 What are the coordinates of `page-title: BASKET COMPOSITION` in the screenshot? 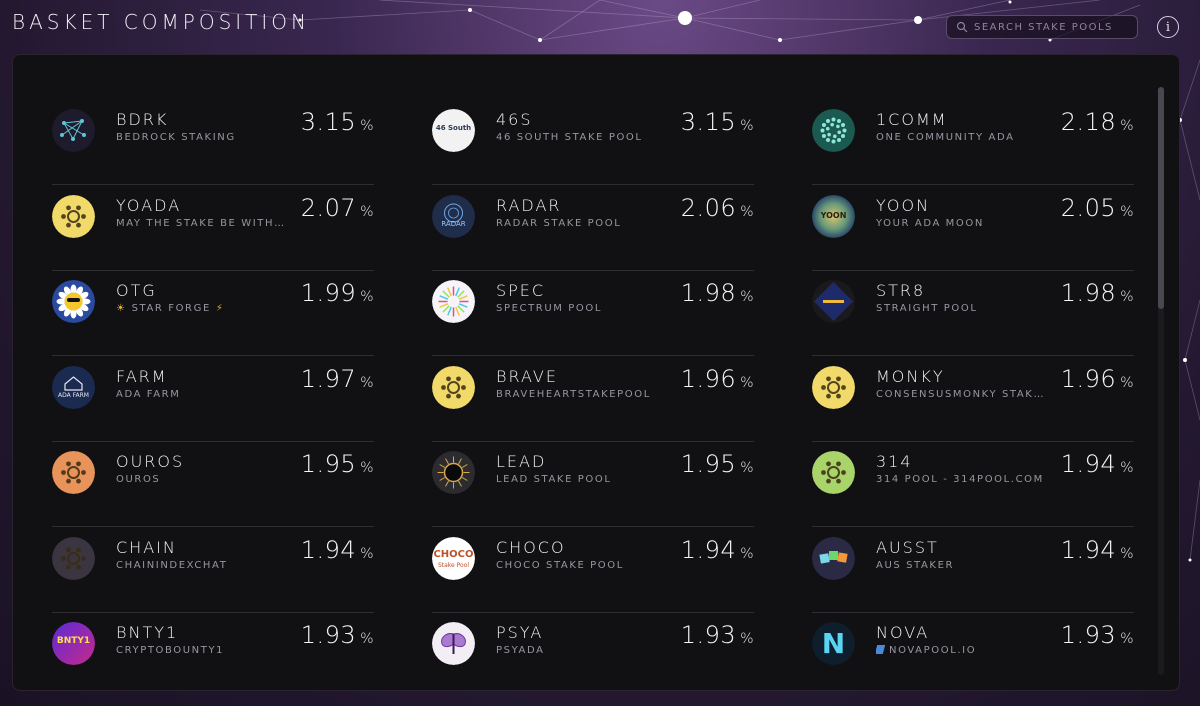 It's located at (161, 22).